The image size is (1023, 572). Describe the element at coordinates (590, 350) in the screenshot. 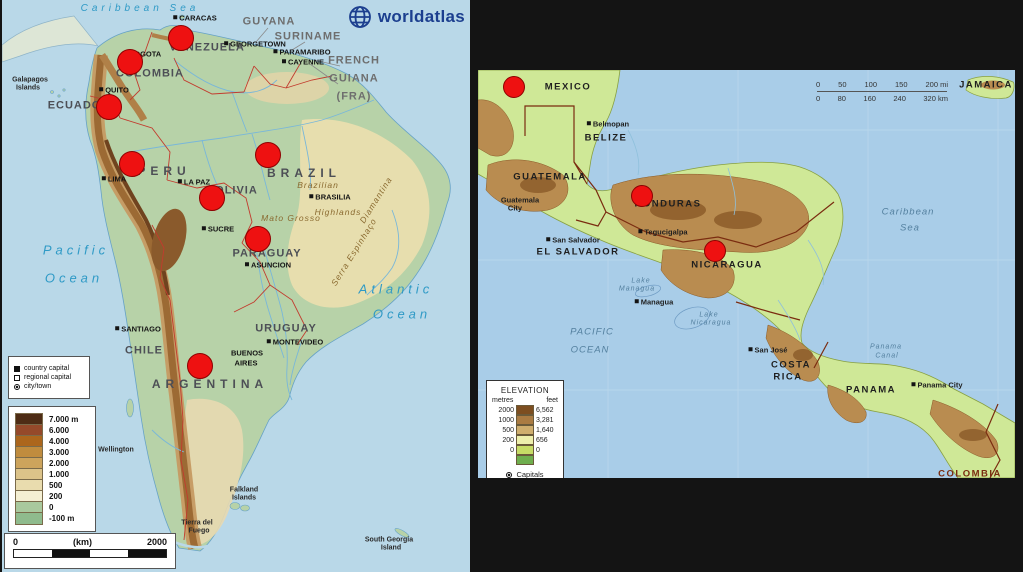

I see `map-label: OCEAN` at that location.